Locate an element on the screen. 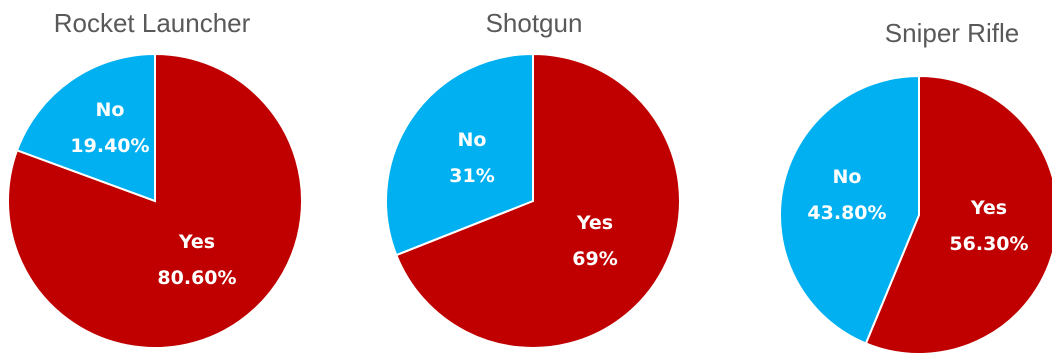  slice-label-value: 19.40% is located at coordinates (109, 146).